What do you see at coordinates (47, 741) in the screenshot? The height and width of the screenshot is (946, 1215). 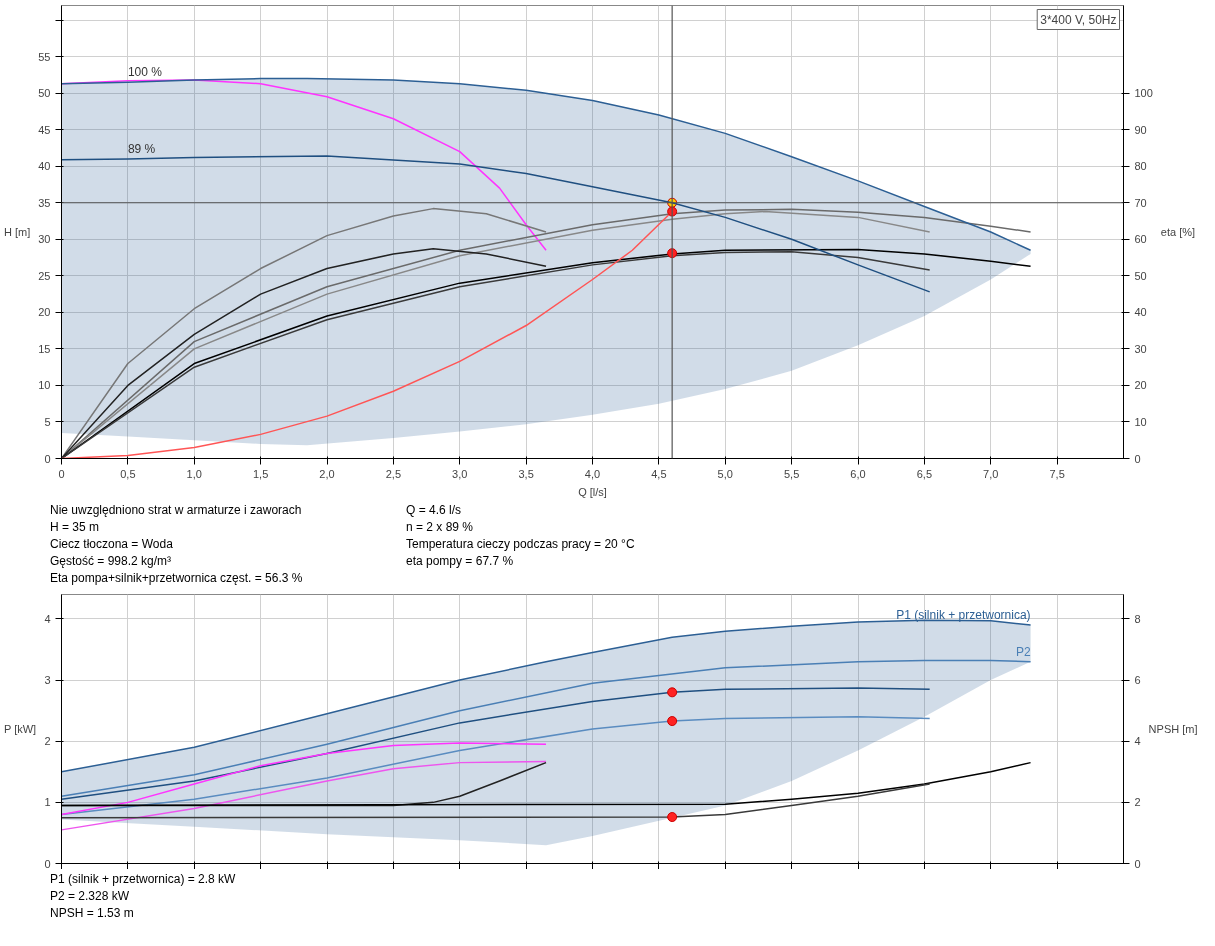 I see `y-tick-label: 2` at bounding box center [47, 741].